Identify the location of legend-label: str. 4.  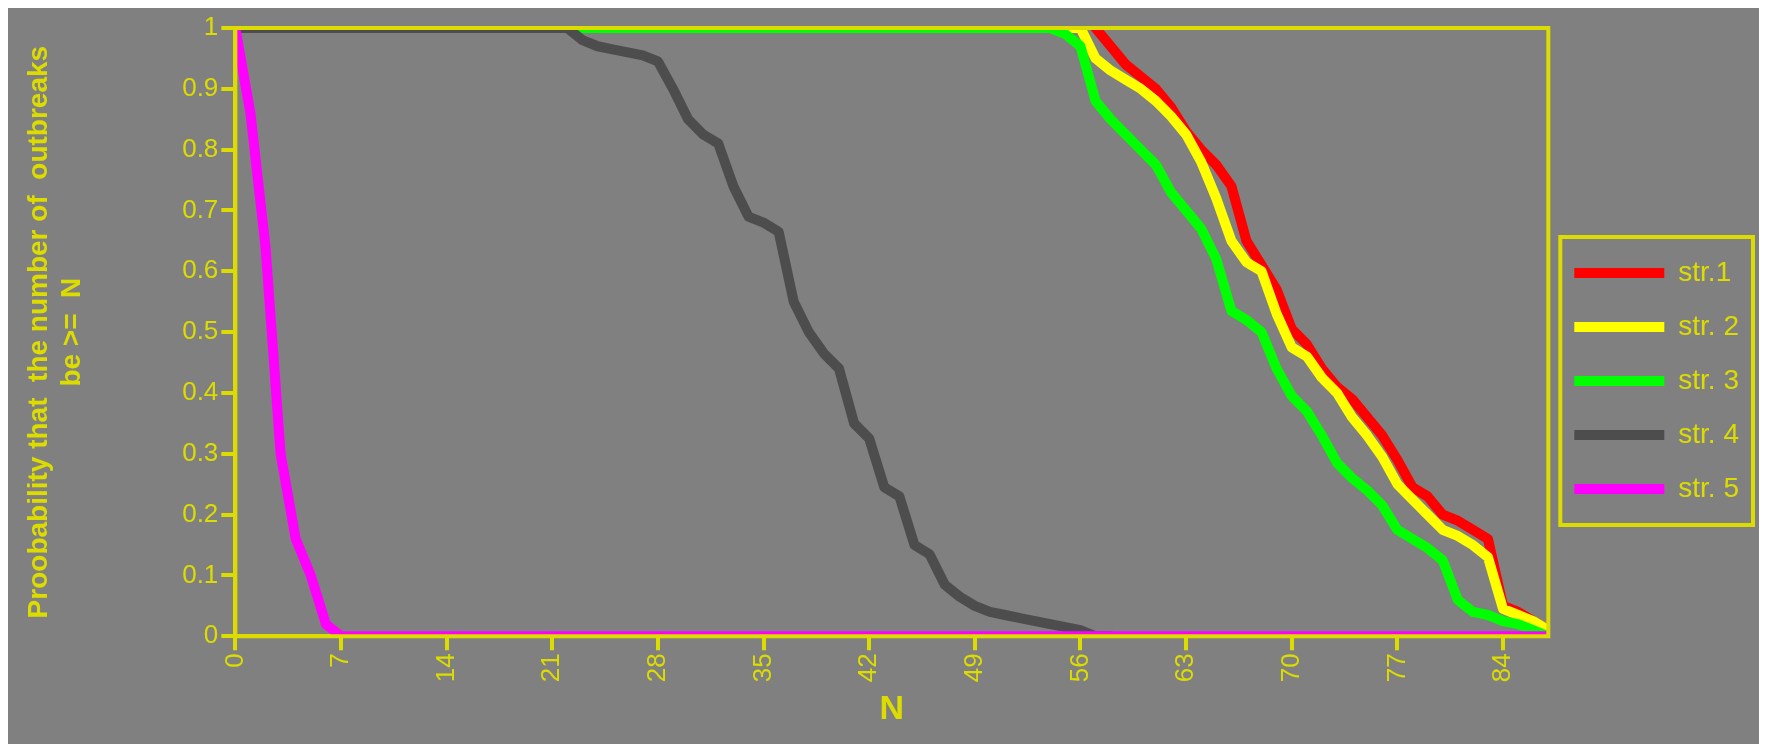
(1709, 433).